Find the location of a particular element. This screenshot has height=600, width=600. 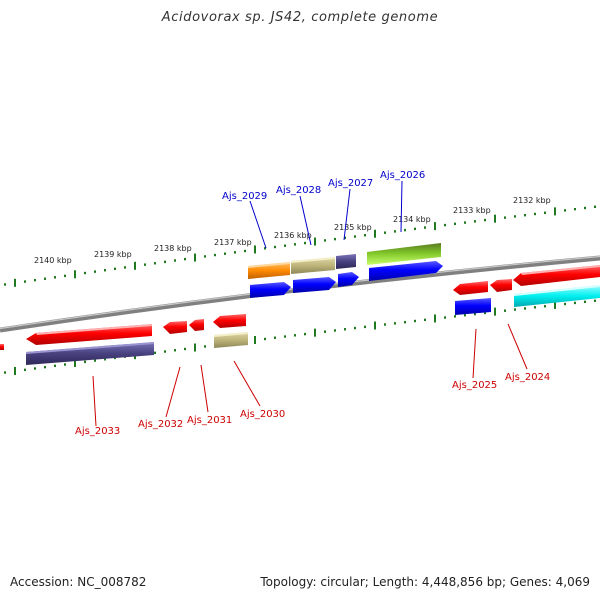

gene-Ajs_2025 is located at coordinates (470, 288).